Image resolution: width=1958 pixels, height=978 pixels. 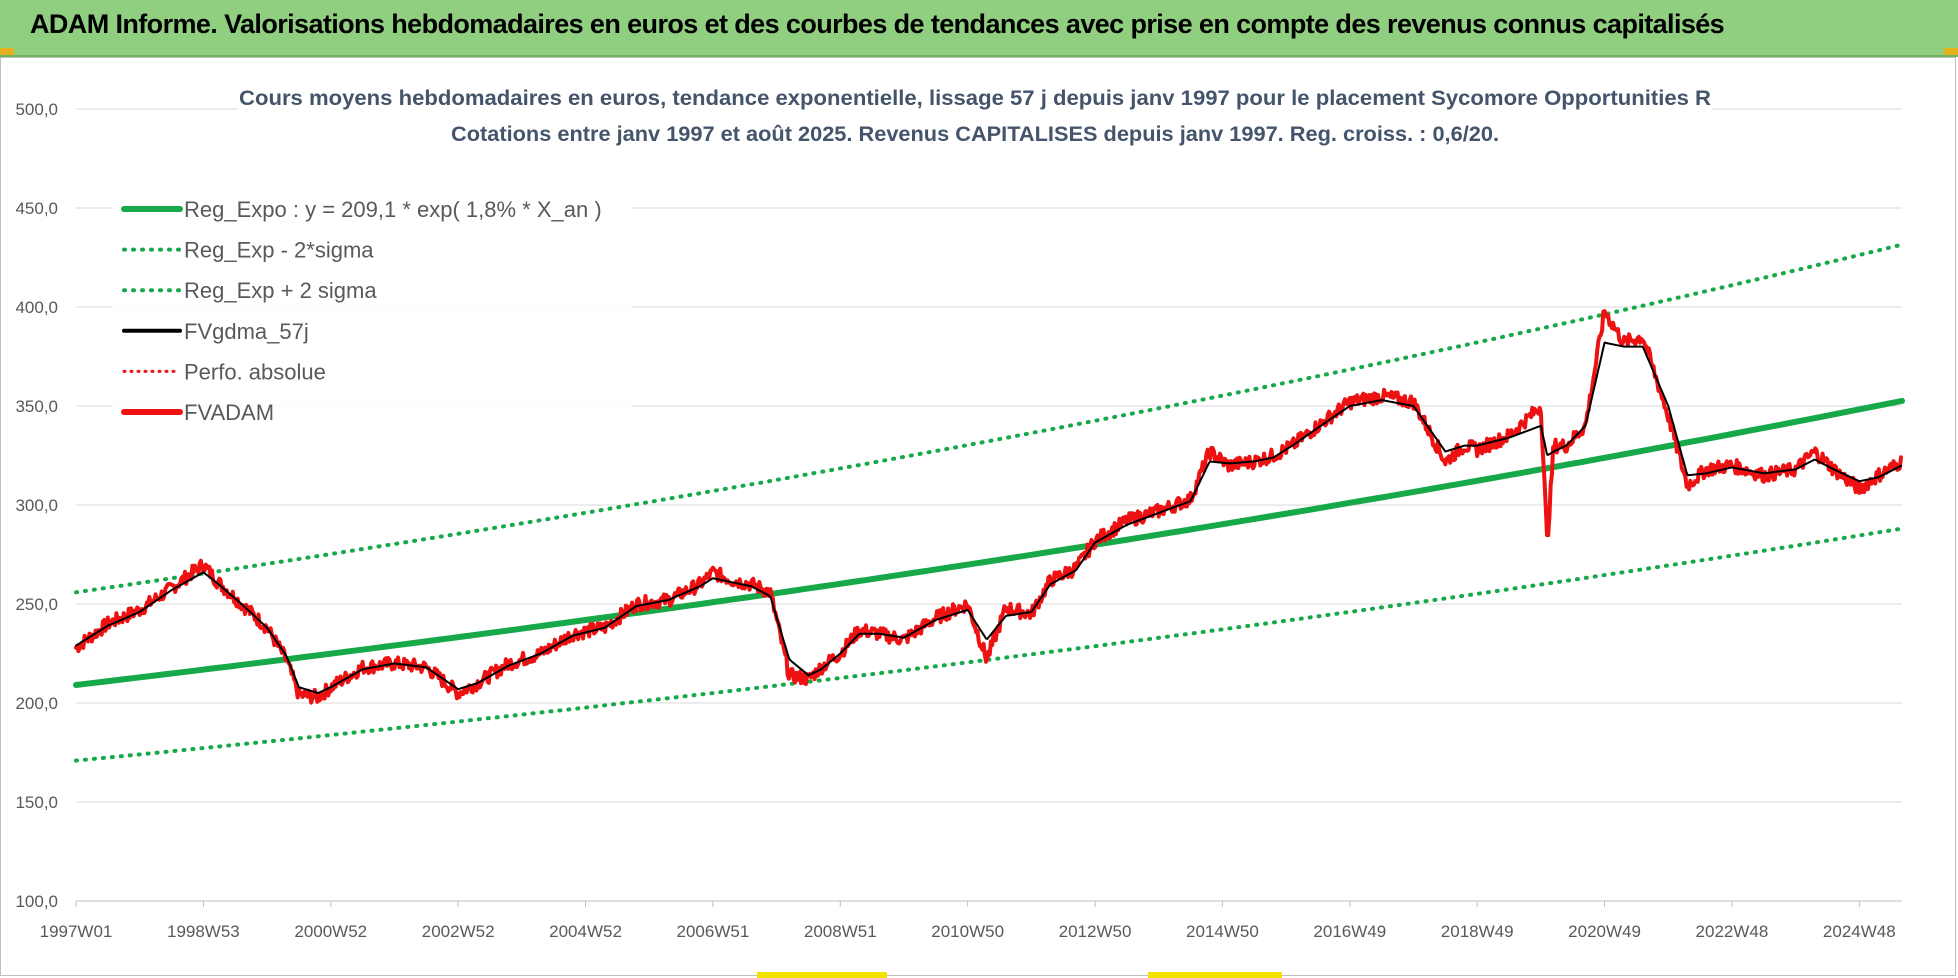 I want to click on x-tick-label: 2024W48, so click(x=1859, y=931).